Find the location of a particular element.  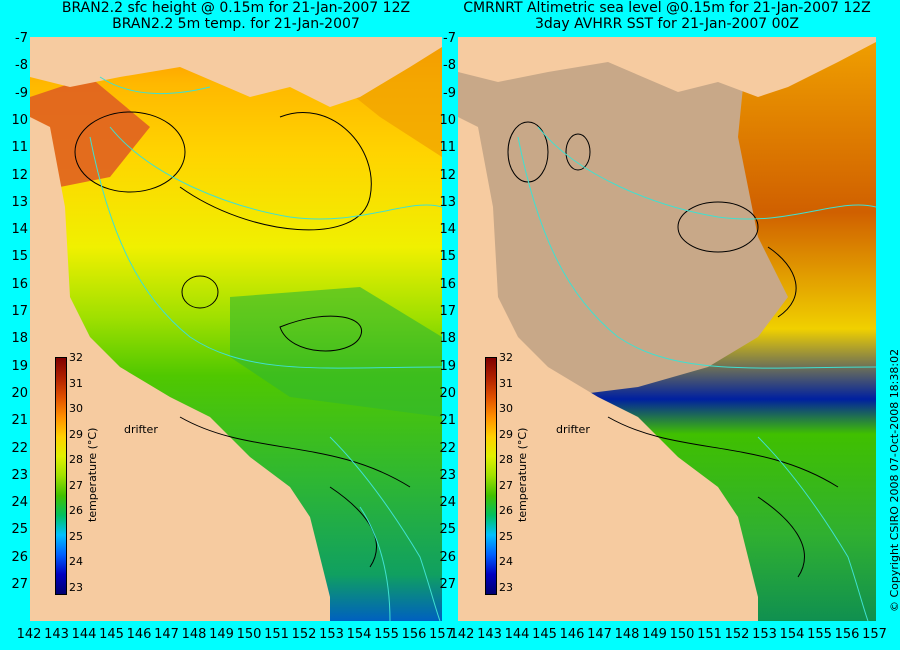

new-guinea-land is located at coordinates (236, 72).